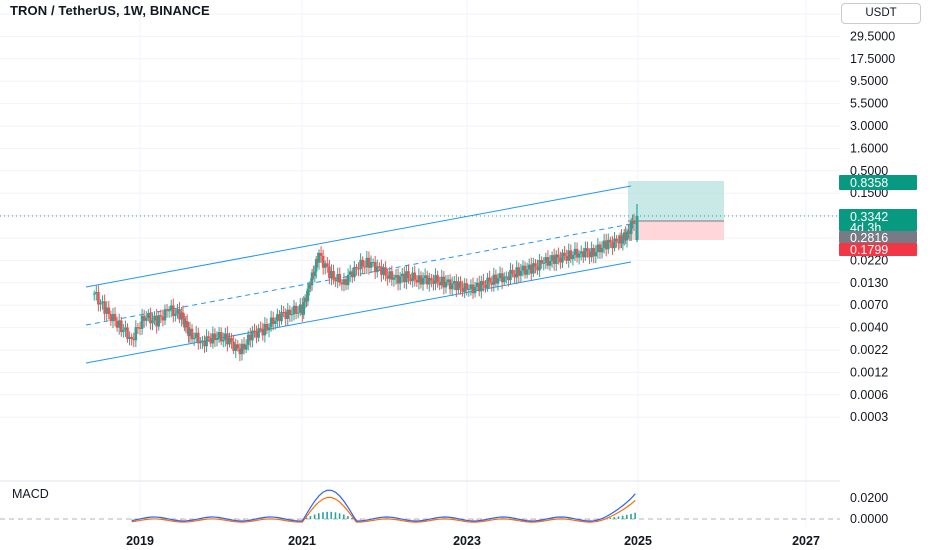 The width and height of the screenshot is (932, 550). What do you see at coordinates (676, 230) in the screenshot?
I see `stop-zone` at bounding box center [676, 230].